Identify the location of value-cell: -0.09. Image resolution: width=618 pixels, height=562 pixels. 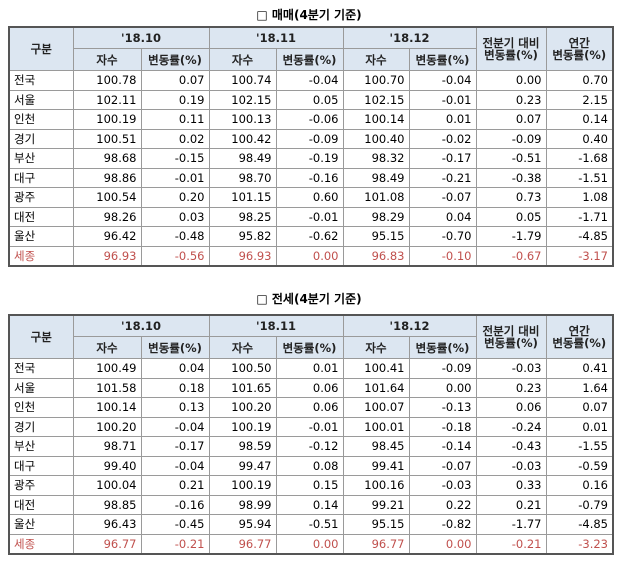
(309, 138).